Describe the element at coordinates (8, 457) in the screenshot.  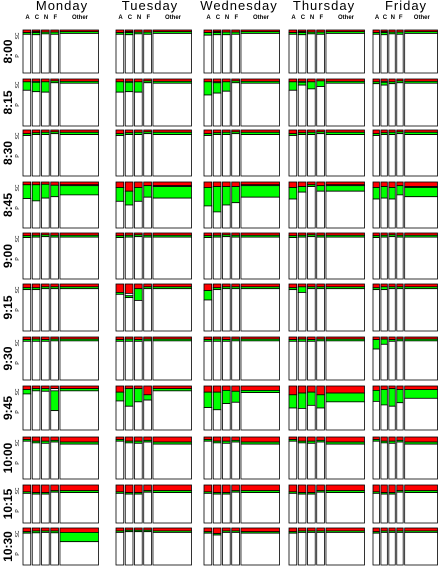
I see `time-label: 10:00` at that location.